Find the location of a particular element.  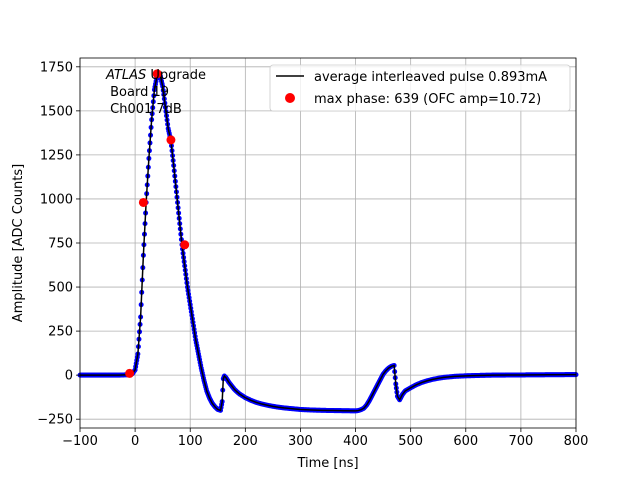

legend-box is located at coordinates (420, 88).